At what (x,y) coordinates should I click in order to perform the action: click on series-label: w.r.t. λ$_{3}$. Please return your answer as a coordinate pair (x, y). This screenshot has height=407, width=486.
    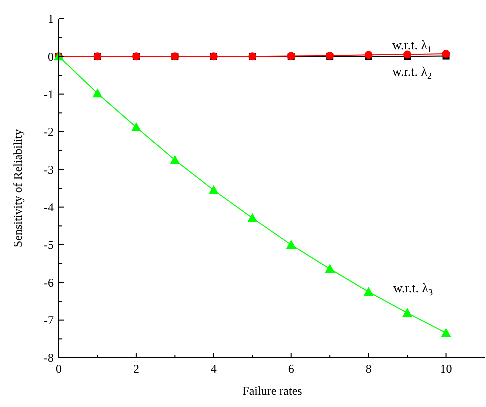
    Looking at the image, I should click on (413, 289).